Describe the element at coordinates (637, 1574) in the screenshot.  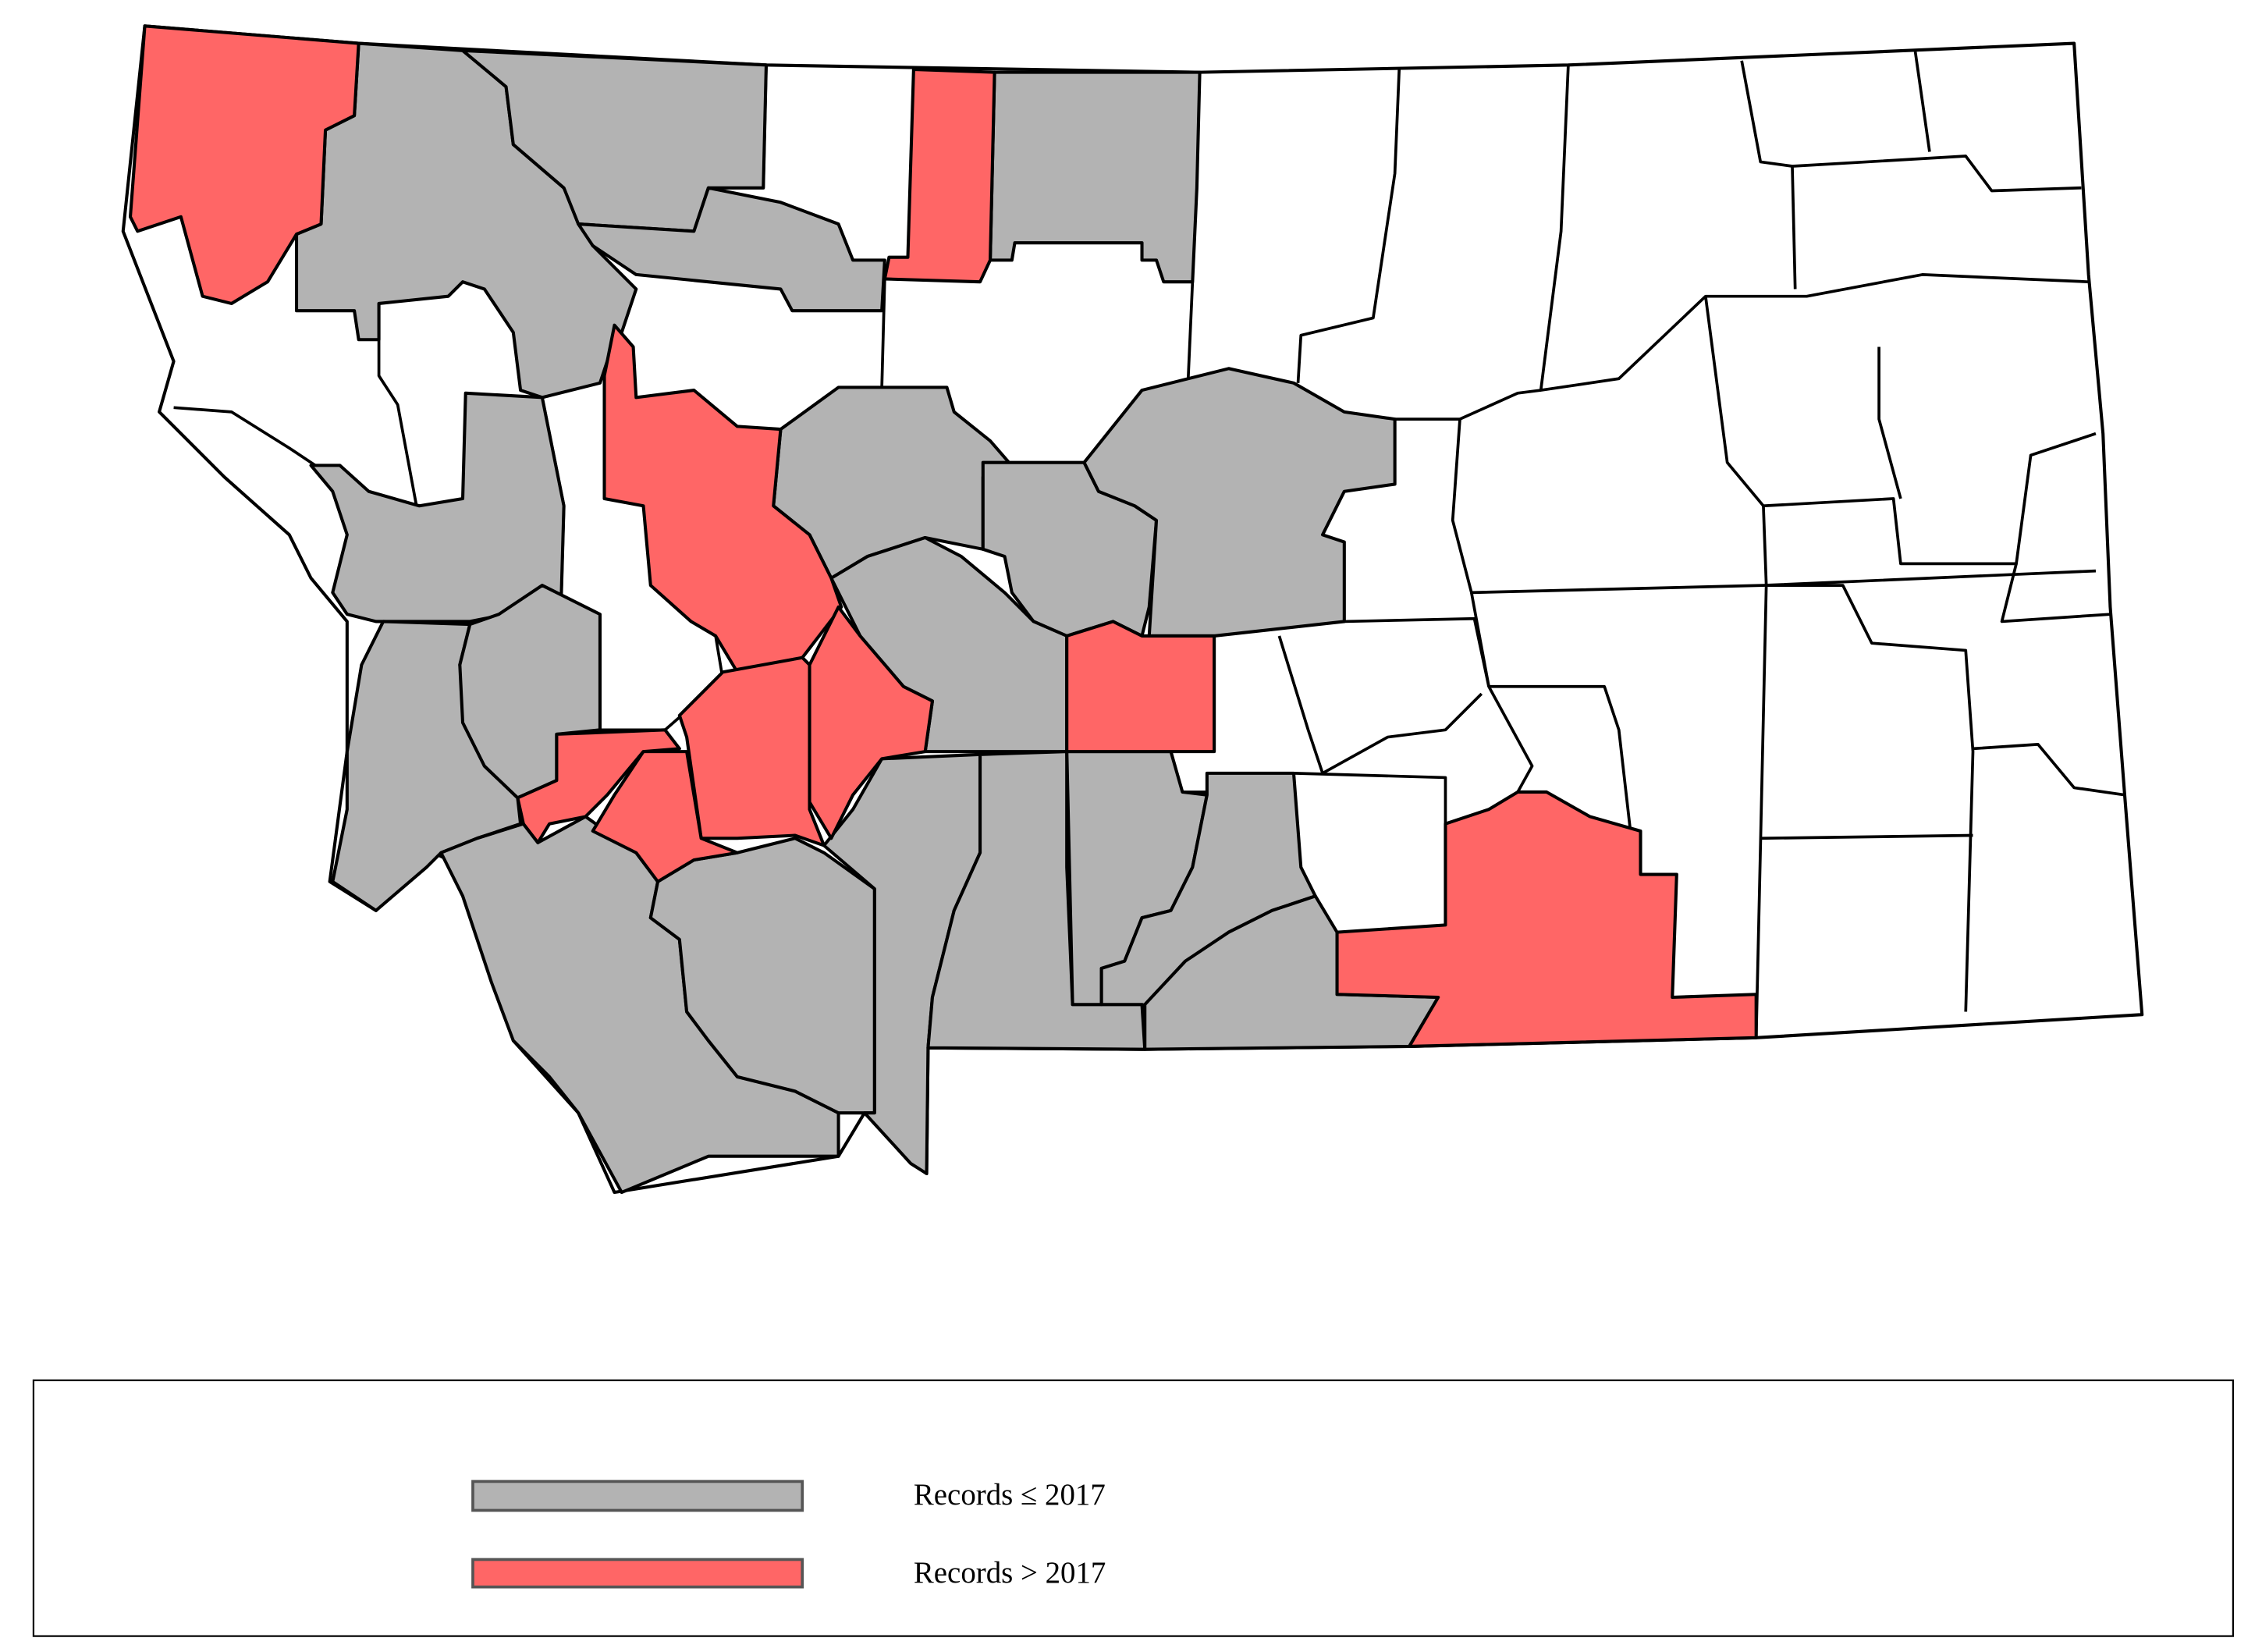
I see `legend-swatch-red` at that location.